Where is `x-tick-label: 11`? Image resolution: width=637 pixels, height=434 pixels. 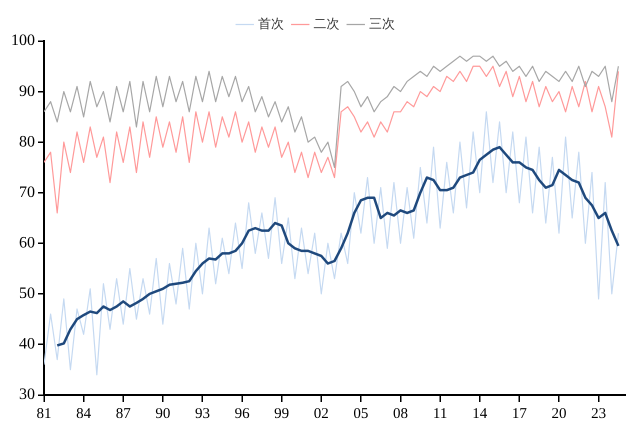 x-tick-label: 11 is located at coordinates (440, 414).